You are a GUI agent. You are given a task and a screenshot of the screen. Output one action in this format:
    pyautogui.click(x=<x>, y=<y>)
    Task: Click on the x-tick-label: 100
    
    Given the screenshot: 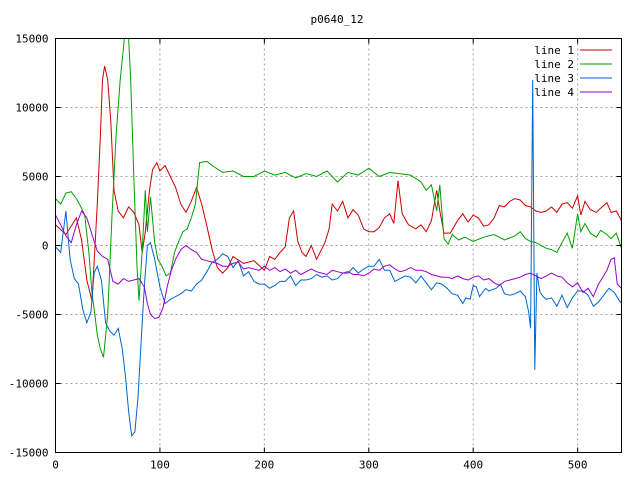 What is the action you would take?
    pyautogui.click(x=160, y=465)
    